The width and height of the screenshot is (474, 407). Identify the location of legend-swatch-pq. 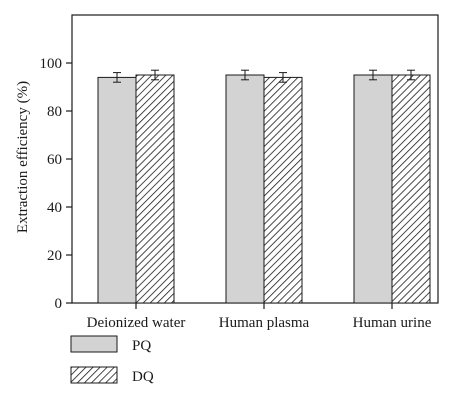
(94, 344).